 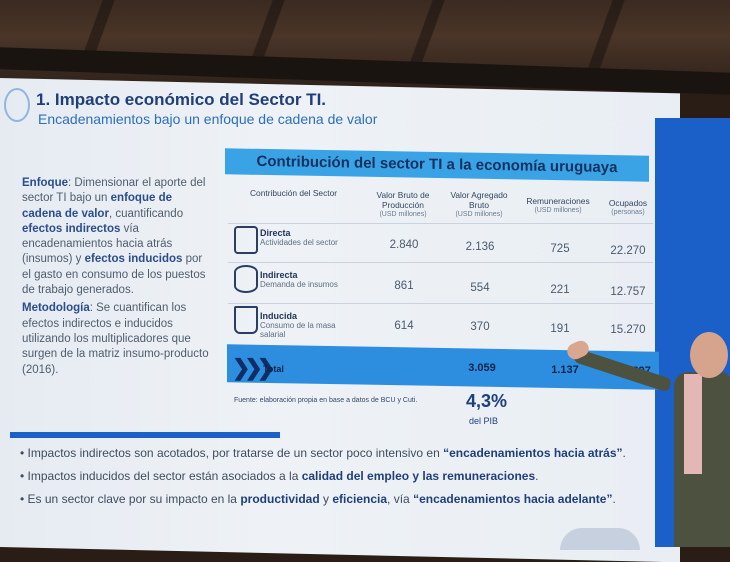 What do you see at coordinates (71, 228) in the screenshot?
I see `enfoque-bold: efectos indirectos` at bounding box center [71, 228].